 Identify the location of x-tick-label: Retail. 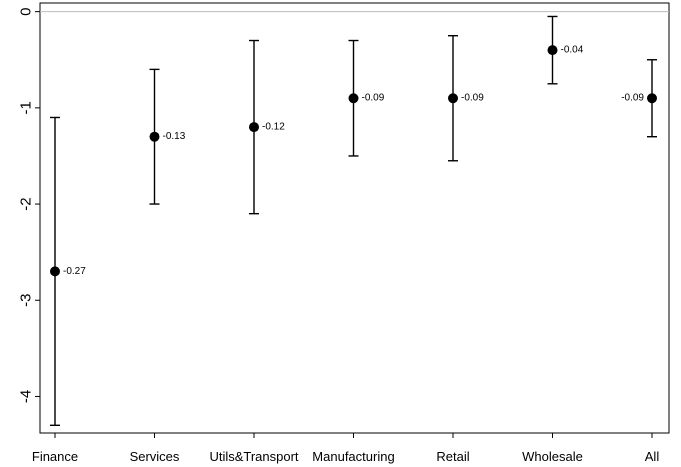
(452, 456).